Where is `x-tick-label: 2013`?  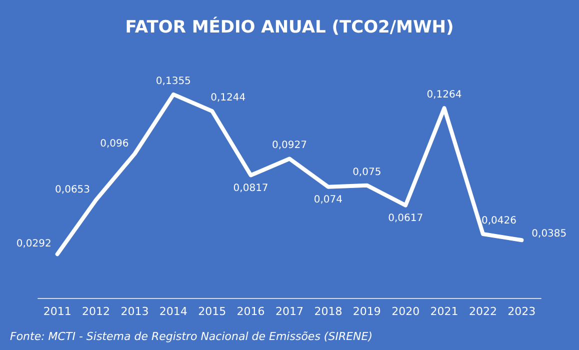 x-tick-label: 2013 is located at coordinates (134, 311).